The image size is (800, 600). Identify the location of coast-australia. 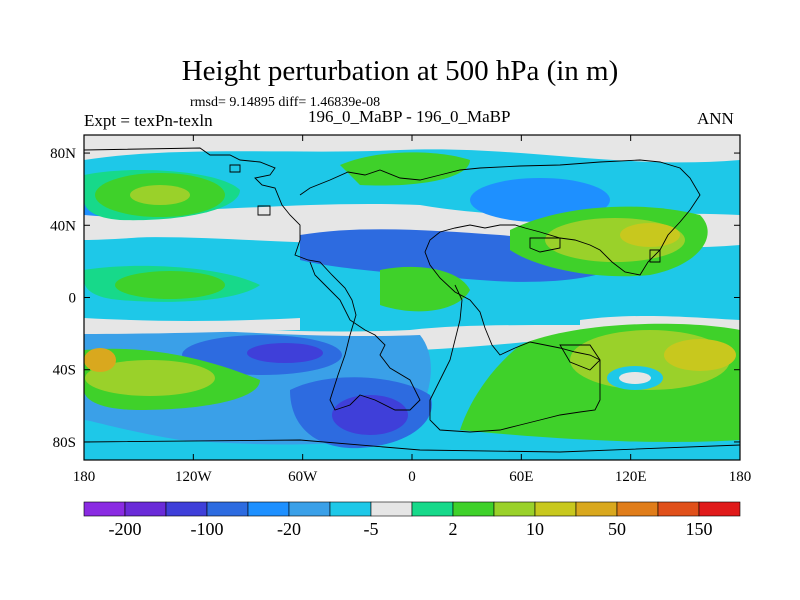
(580, 357).